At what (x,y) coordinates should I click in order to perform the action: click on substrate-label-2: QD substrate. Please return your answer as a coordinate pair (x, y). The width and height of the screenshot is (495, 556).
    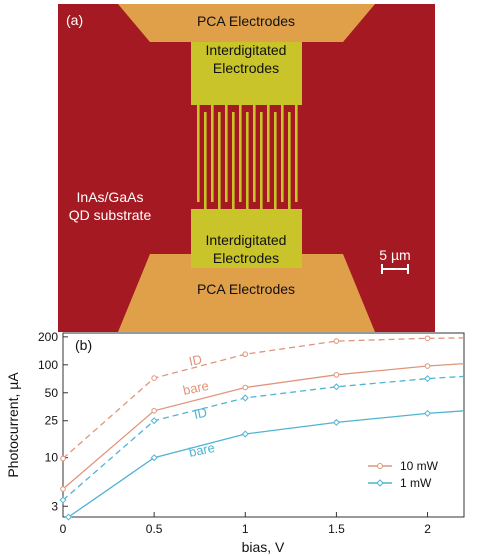
    Looking at the image, I should click on (110, 215).